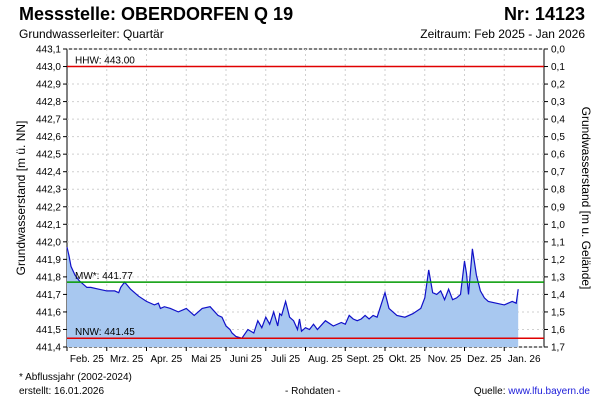 The width and height of the screenshot is (600, 400). Describe the element at coordinates (313, 391) in the screenshot. I see `raw-data-label: - Rohdaten -` at that location.